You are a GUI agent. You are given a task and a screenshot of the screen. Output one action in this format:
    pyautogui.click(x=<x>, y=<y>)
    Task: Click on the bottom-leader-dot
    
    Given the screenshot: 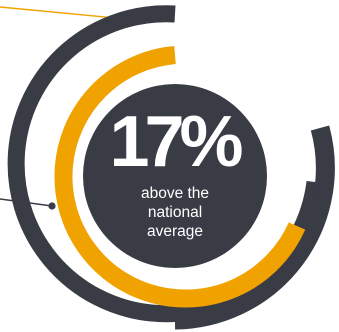 What is the action you would take?
    pyautogui.click(x=52, y=206)
    